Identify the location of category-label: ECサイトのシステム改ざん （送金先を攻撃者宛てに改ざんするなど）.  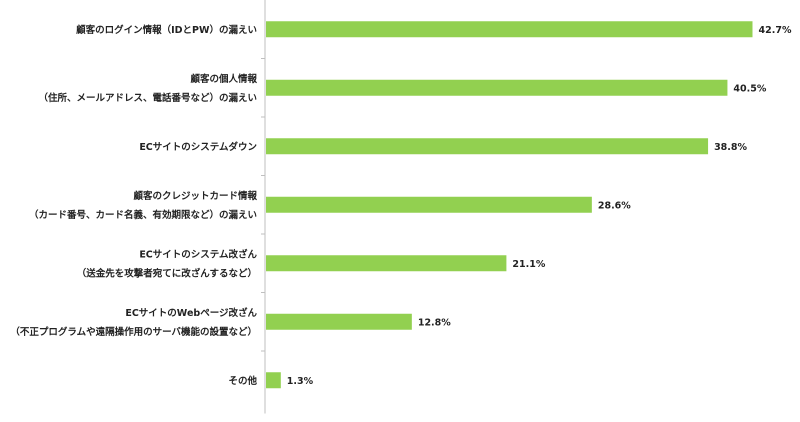
(167, 263).